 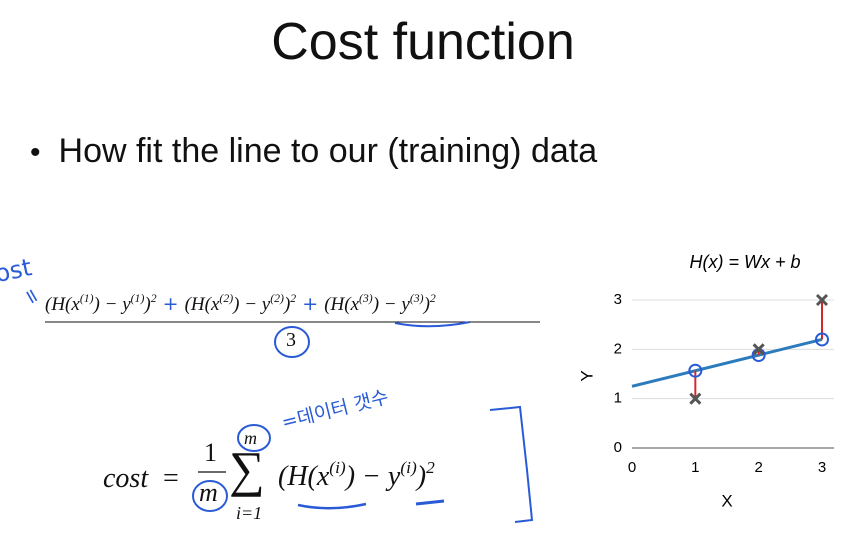 What do you see at coordinates (249, 513) in the screenshot?
I see `sum-lower: i=1` at bounding box center [249, 513].